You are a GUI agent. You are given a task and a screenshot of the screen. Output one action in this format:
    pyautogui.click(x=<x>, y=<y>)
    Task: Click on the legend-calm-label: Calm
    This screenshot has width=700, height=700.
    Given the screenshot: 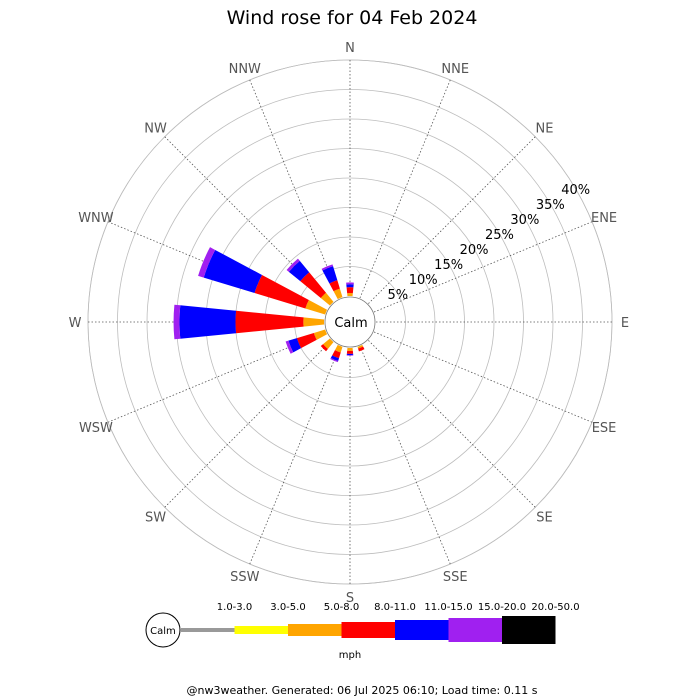 What is the action you would take?
    pyautogui.click(x=163, y=631)
    